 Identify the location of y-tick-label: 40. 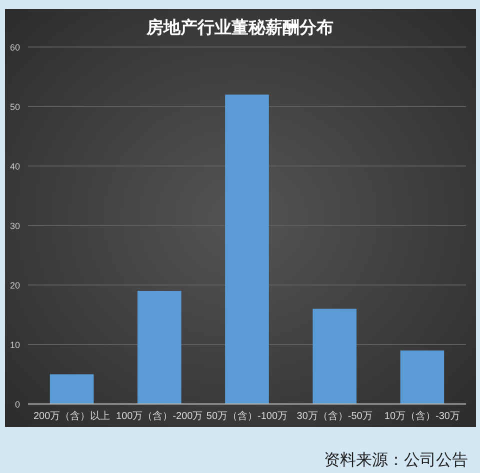
(15, 167).